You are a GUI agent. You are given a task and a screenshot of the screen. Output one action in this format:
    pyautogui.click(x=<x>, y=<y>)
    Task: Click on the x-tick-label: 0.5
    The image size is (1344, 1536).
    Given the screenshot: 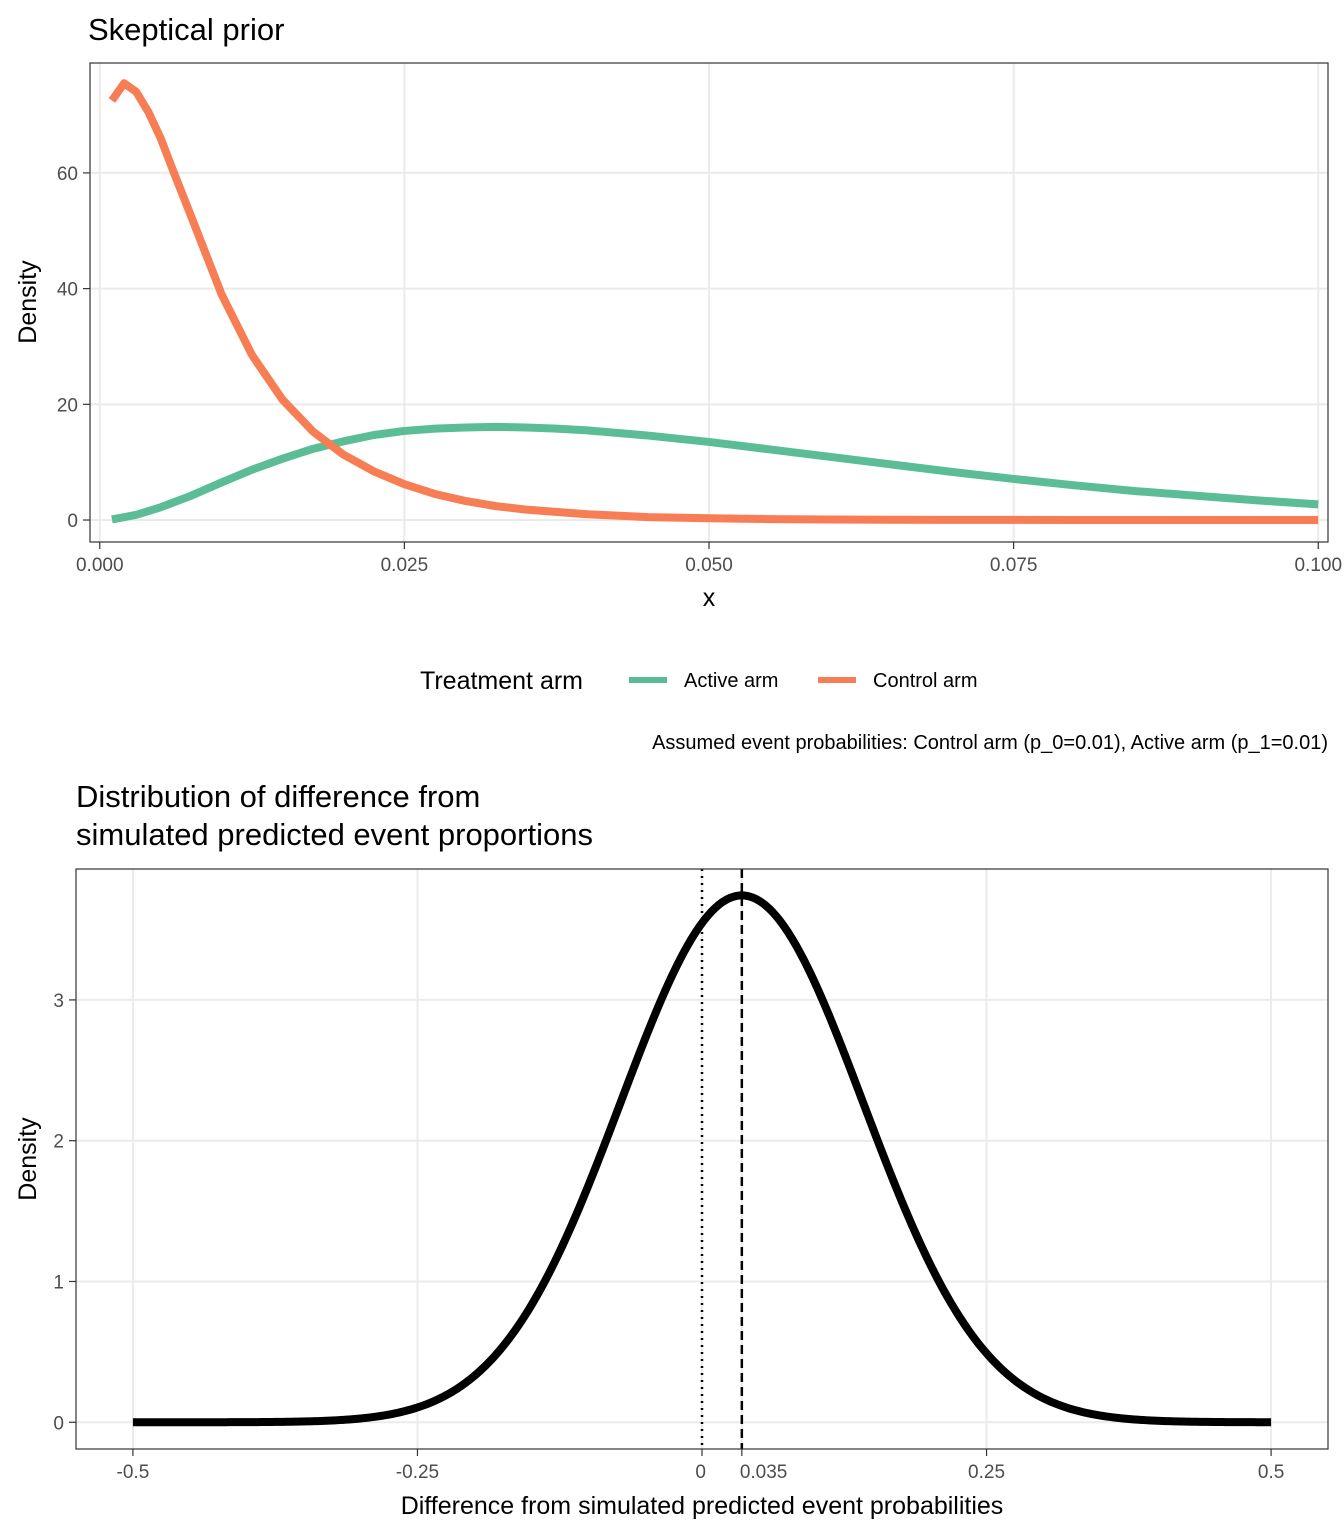 What is the action you would take?
    pyautogui.click(x=1271, y=1472)
    